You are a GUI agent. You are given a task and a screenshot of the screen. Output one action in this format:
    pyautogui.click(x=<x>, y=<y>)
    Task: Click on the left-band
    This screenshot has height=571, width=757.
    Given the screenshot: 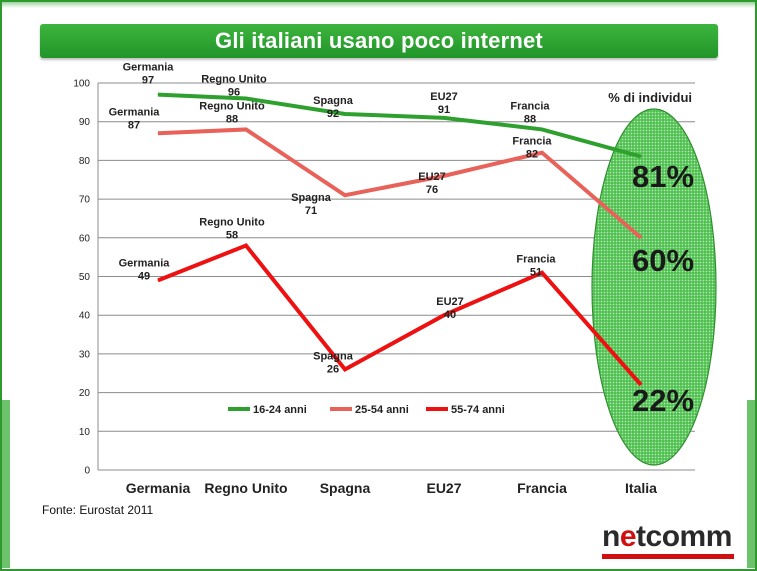 What is the action you would take?
    pyautogui.click(x=6, y=484)
    